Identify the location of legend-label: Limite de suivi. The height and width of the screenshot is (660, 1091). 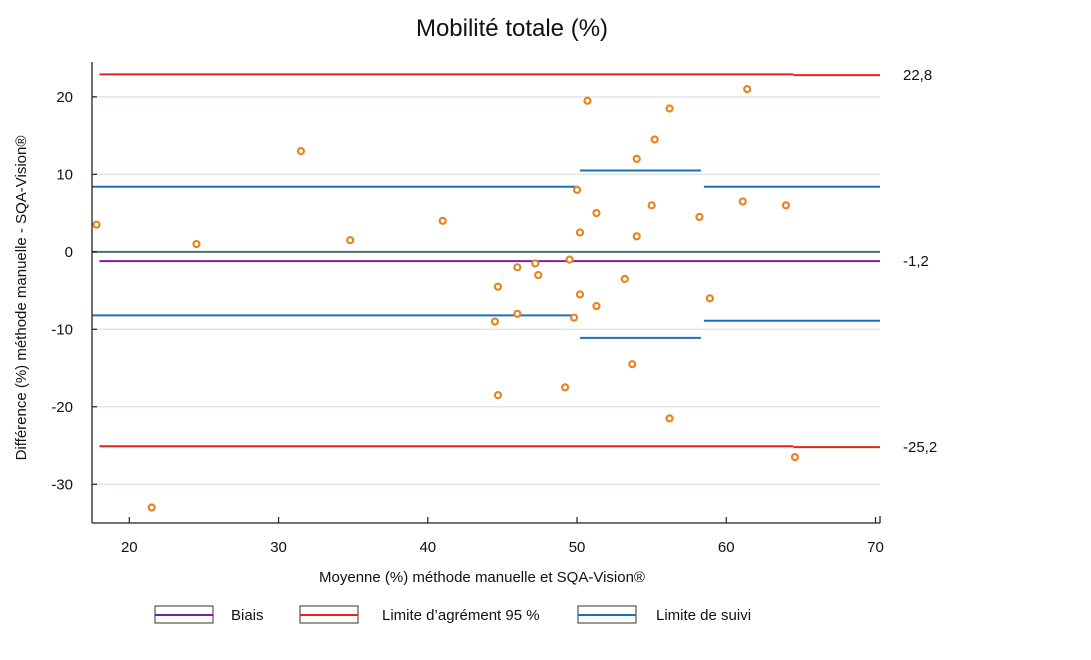
(703, 615).